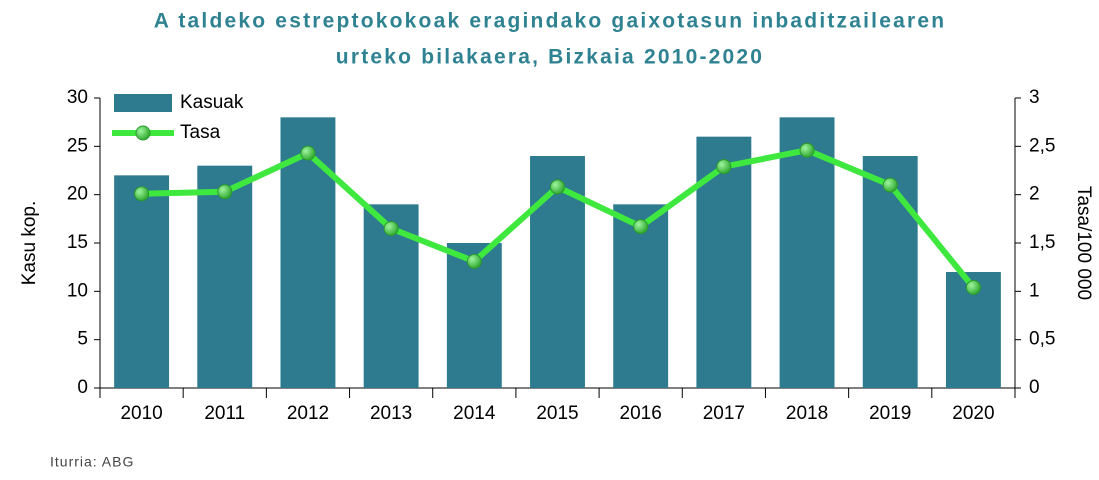 The width and height of the screenshot is (1099, 480). I want to click on y-tick-label: 10, so click(77, 290).